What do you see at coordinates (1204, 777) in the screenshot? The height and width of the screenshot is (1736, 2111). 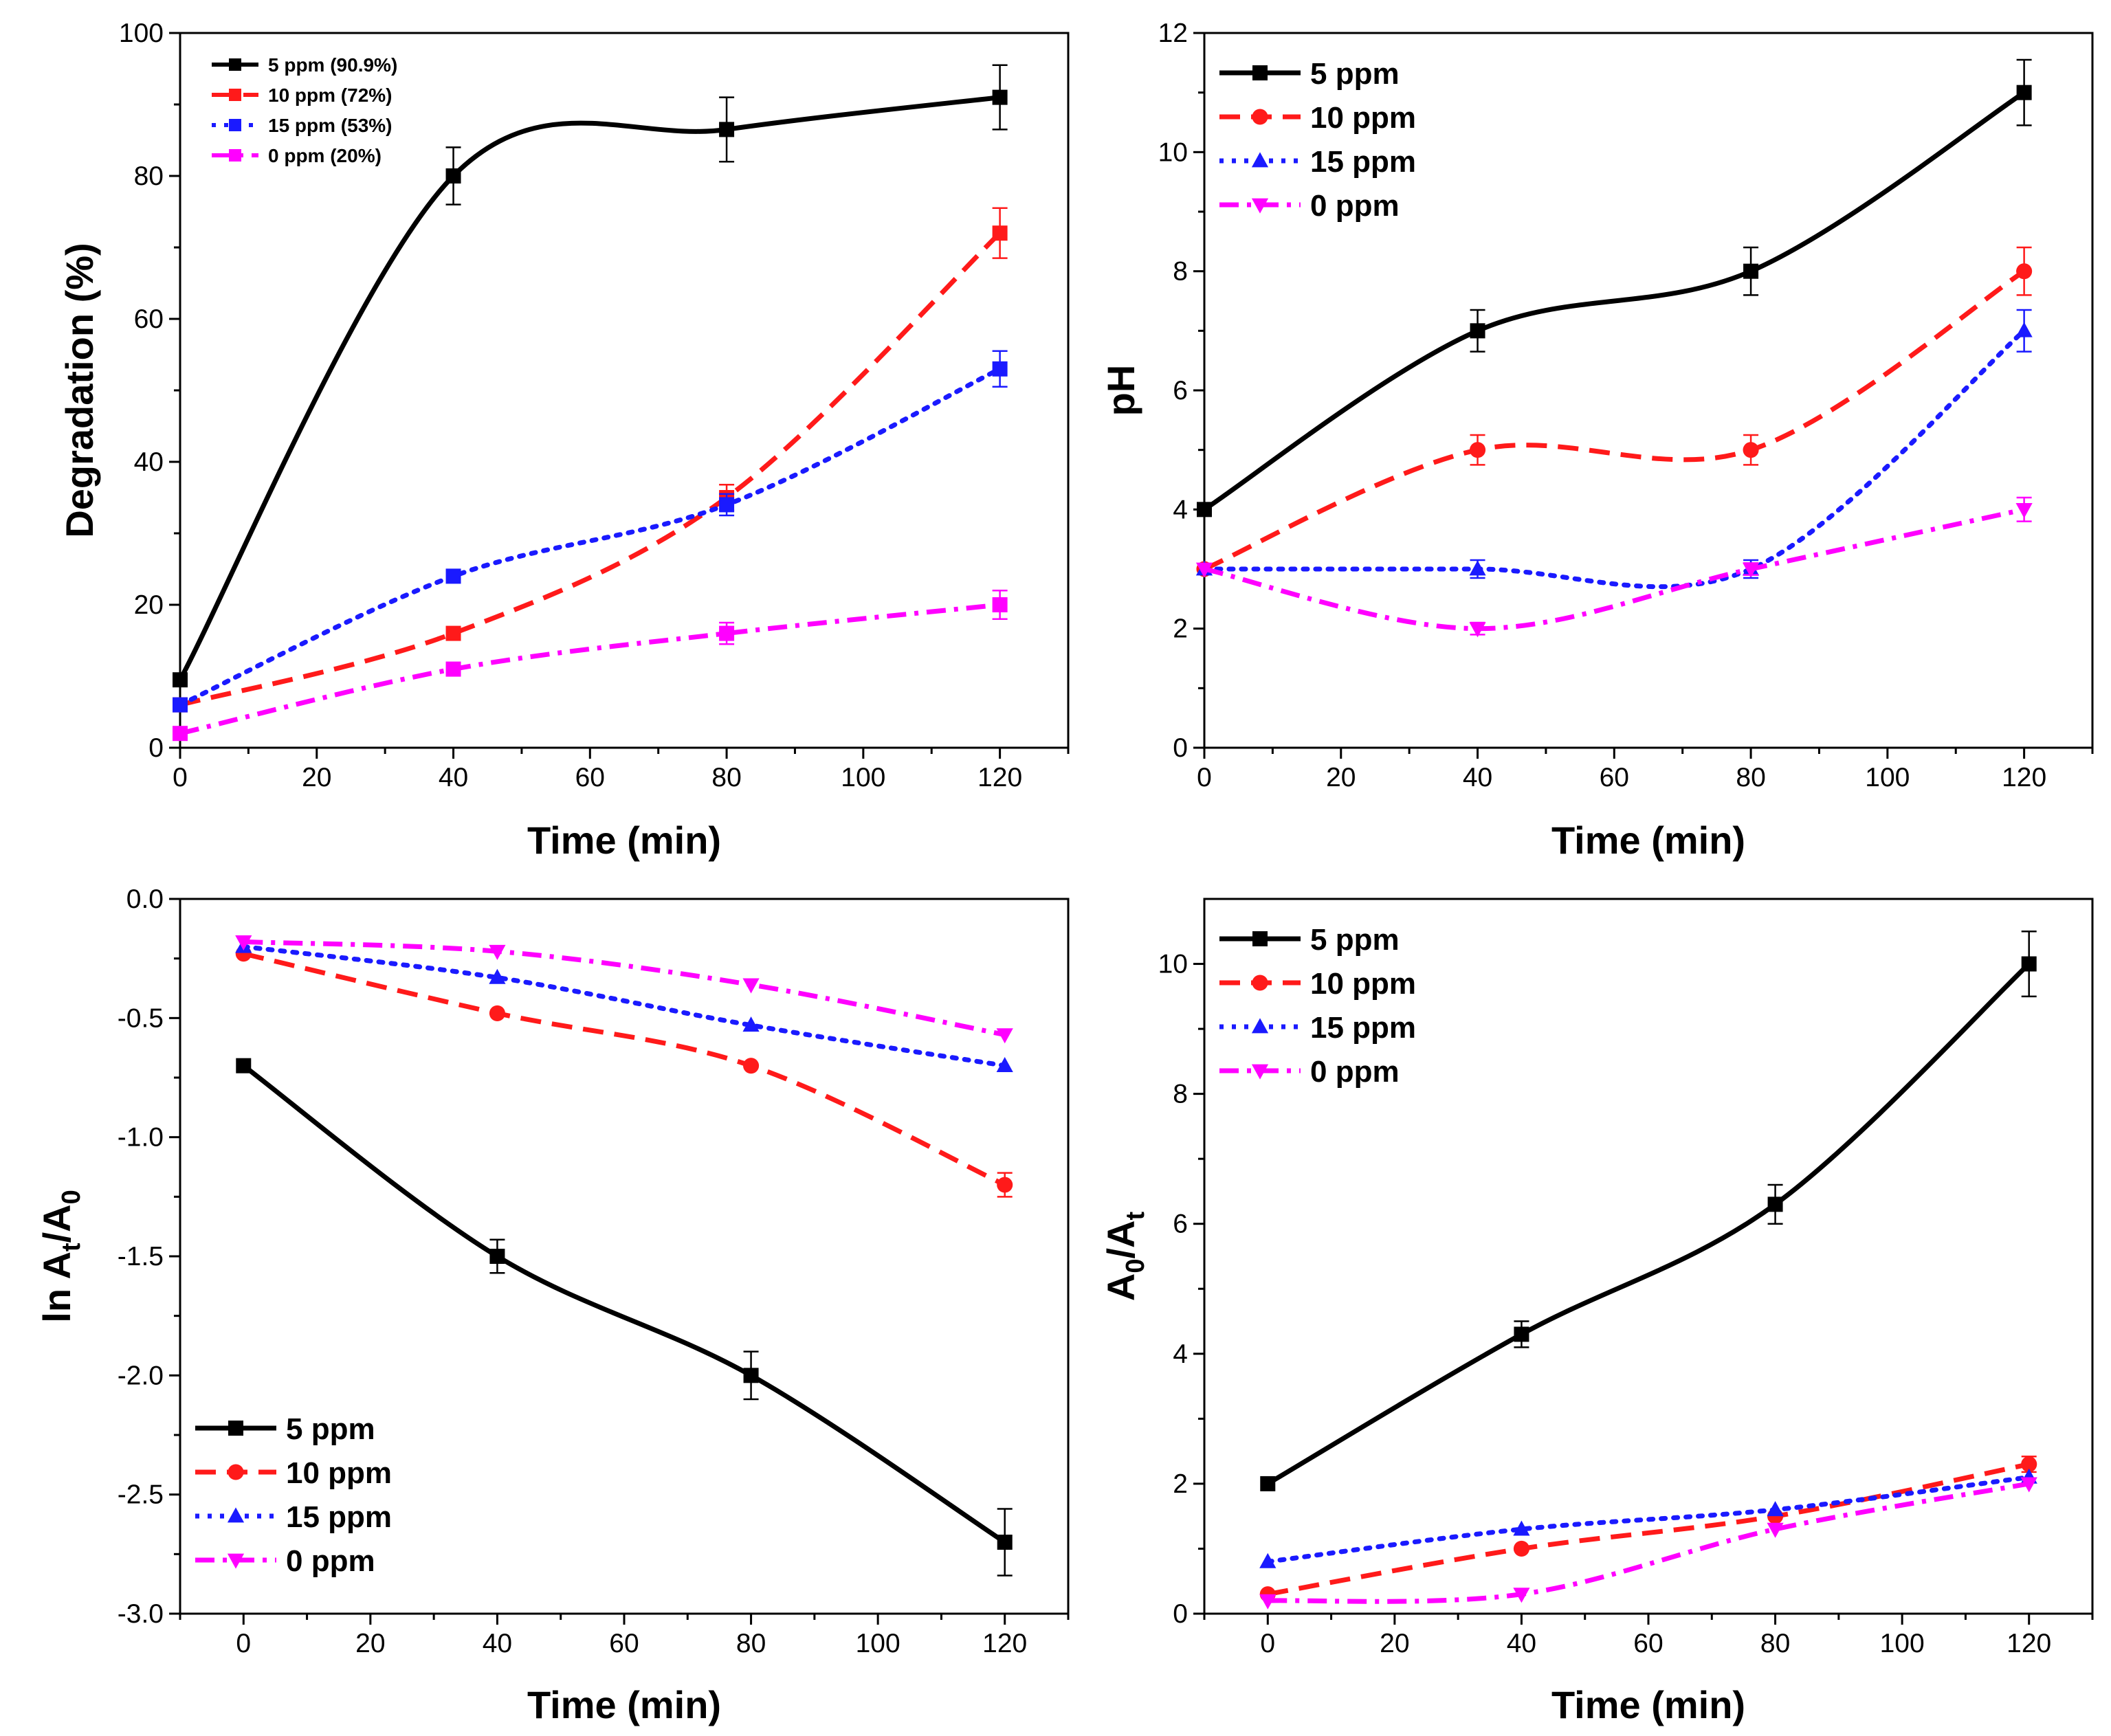 I see `x-tick-label: 0` at bounding box center [1204, 777].